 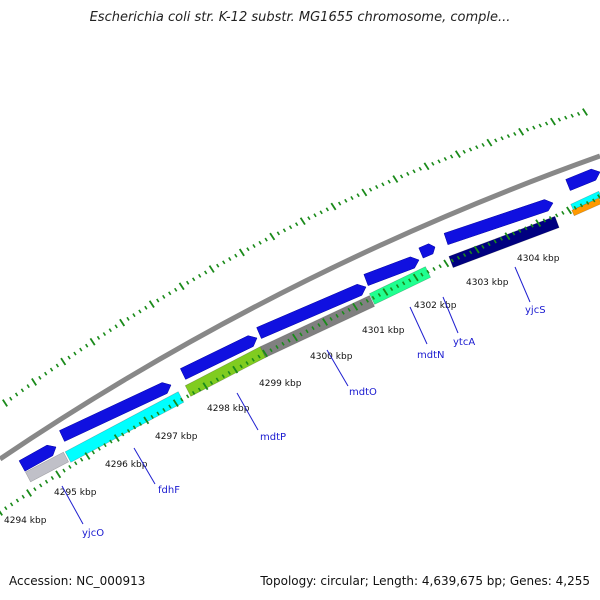 What do you see at coordinates (431, 355) in the screenshot?
I see `gene-label-mdtn: mdtN` at bounding box center [431, 355].